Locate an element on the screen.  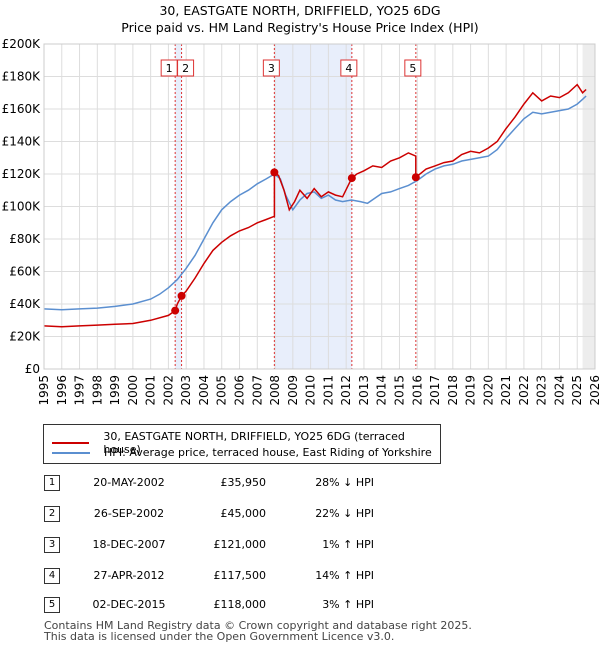
x-tick-label: 1995 is located at coordinates (44, 390).